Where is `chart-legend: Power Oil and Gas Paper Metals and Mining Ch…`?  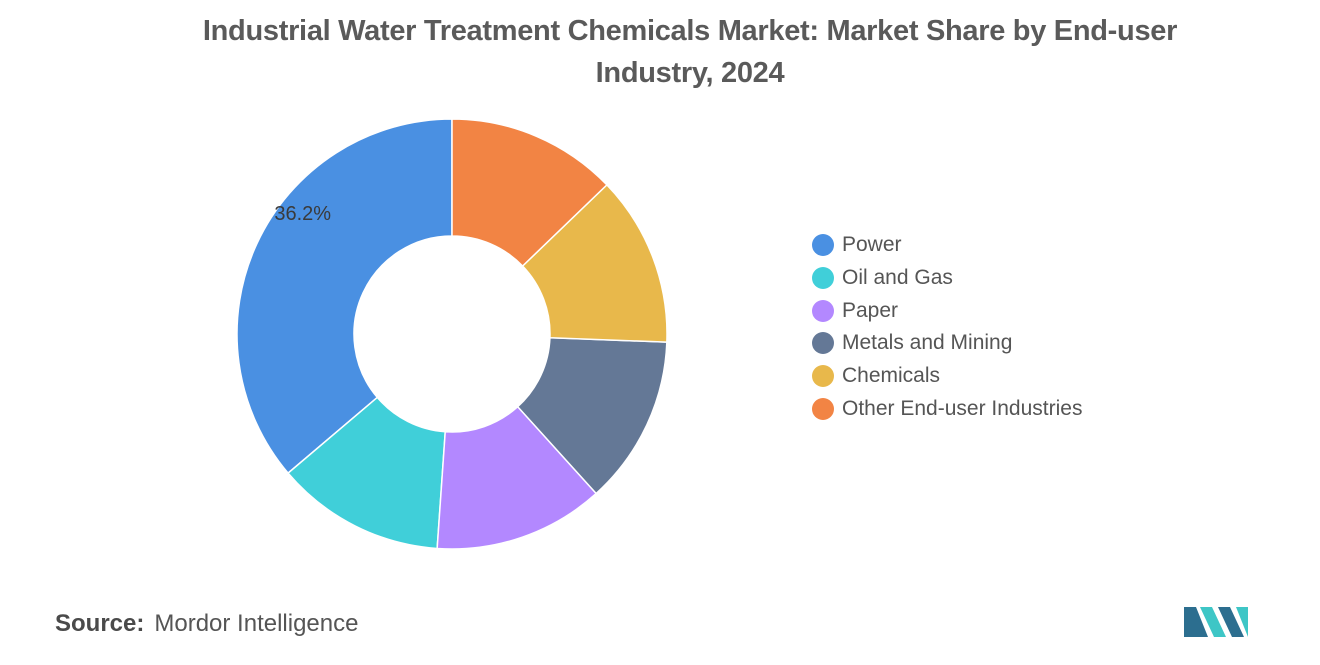 chart-legend: Power Oil and Gas Paper Metals and Mining Ch… is located at coordinates (947, 327).